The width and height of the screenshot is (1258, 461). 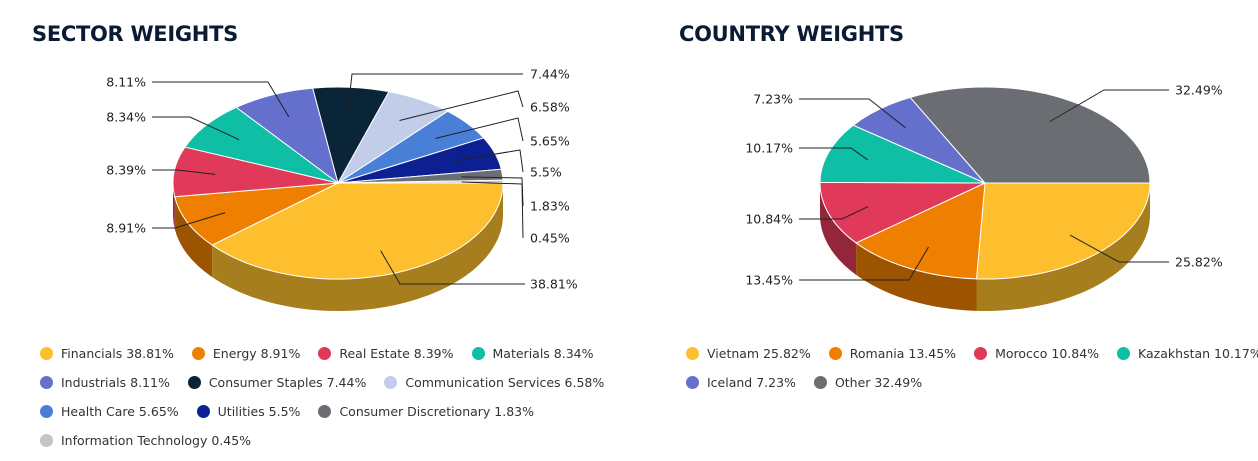 I want to click on pie-slice-kazakhstan, so click(x=902, y=154).